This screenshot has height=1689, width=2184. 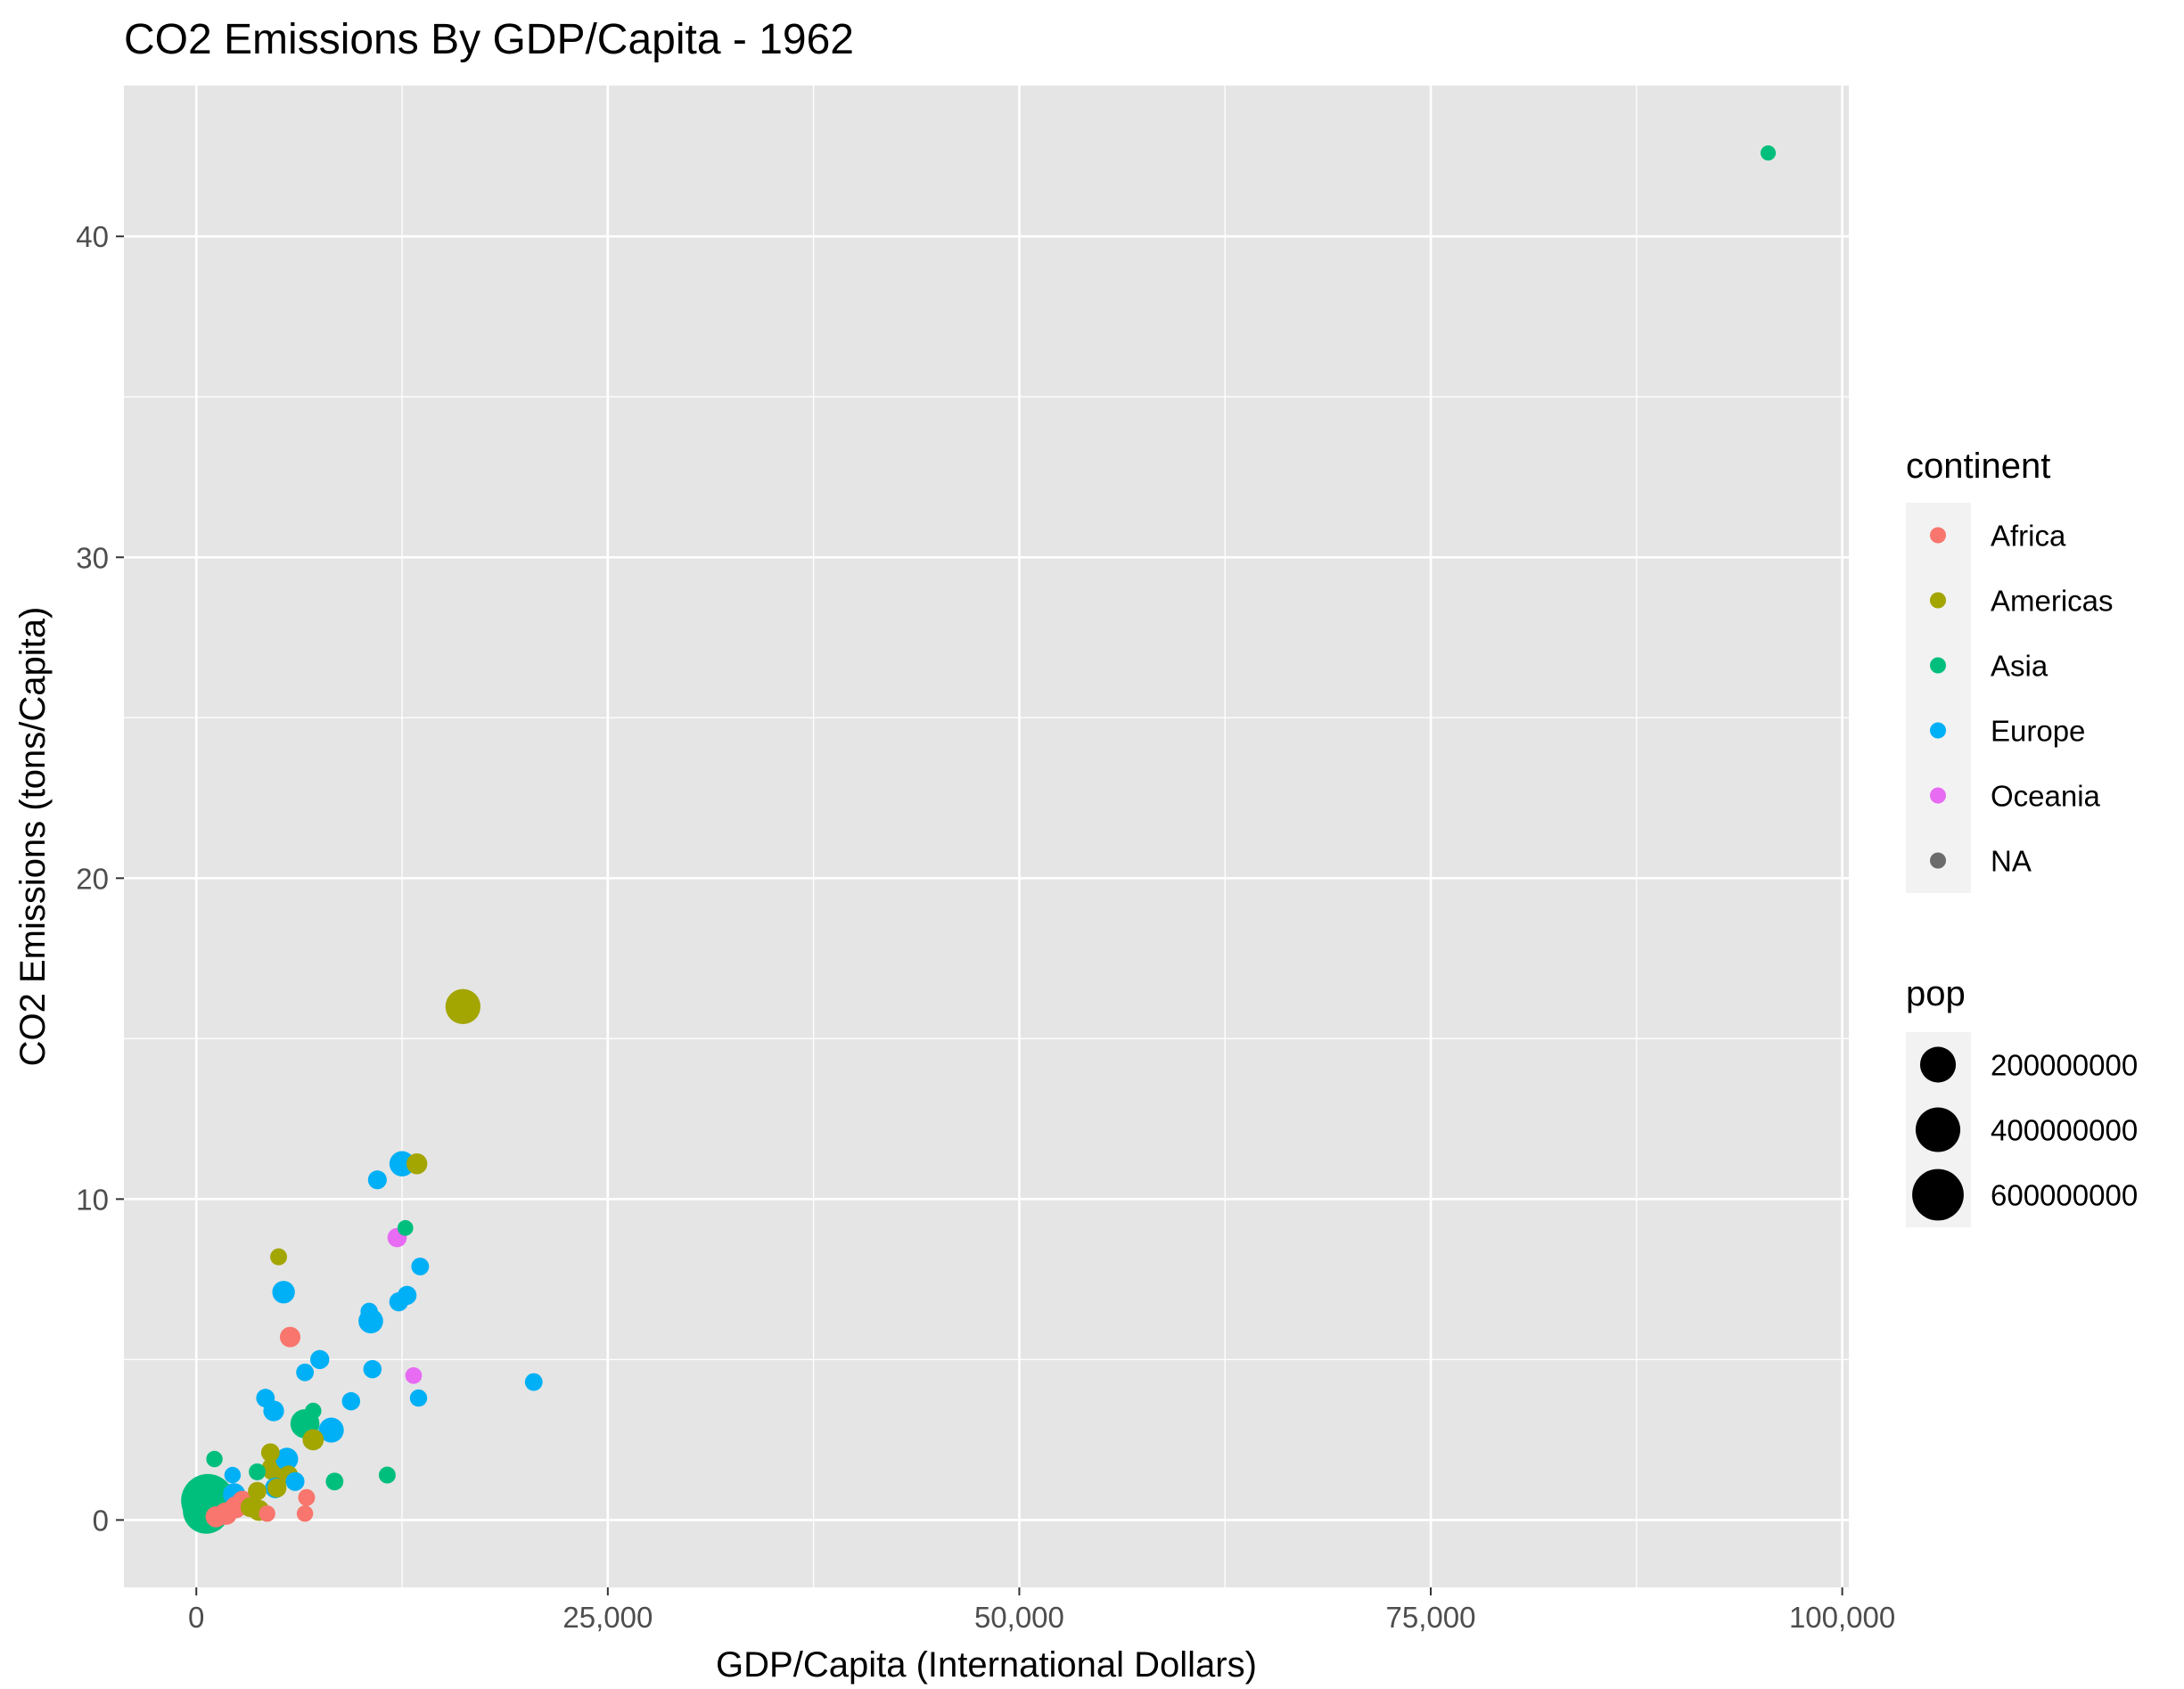 What do you see at coordinates (1938, 795) in the screenshot?
I see `legend-key-oceania` at bounding box center [1938, 795].